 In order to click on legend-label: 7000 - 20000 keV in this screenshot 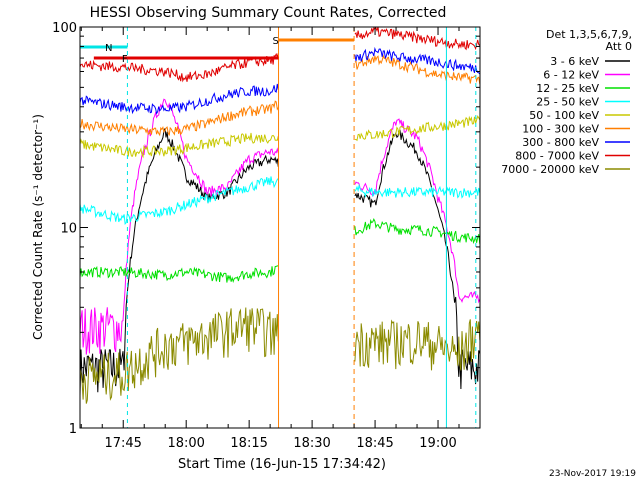, I will do `click(550, 169)`.